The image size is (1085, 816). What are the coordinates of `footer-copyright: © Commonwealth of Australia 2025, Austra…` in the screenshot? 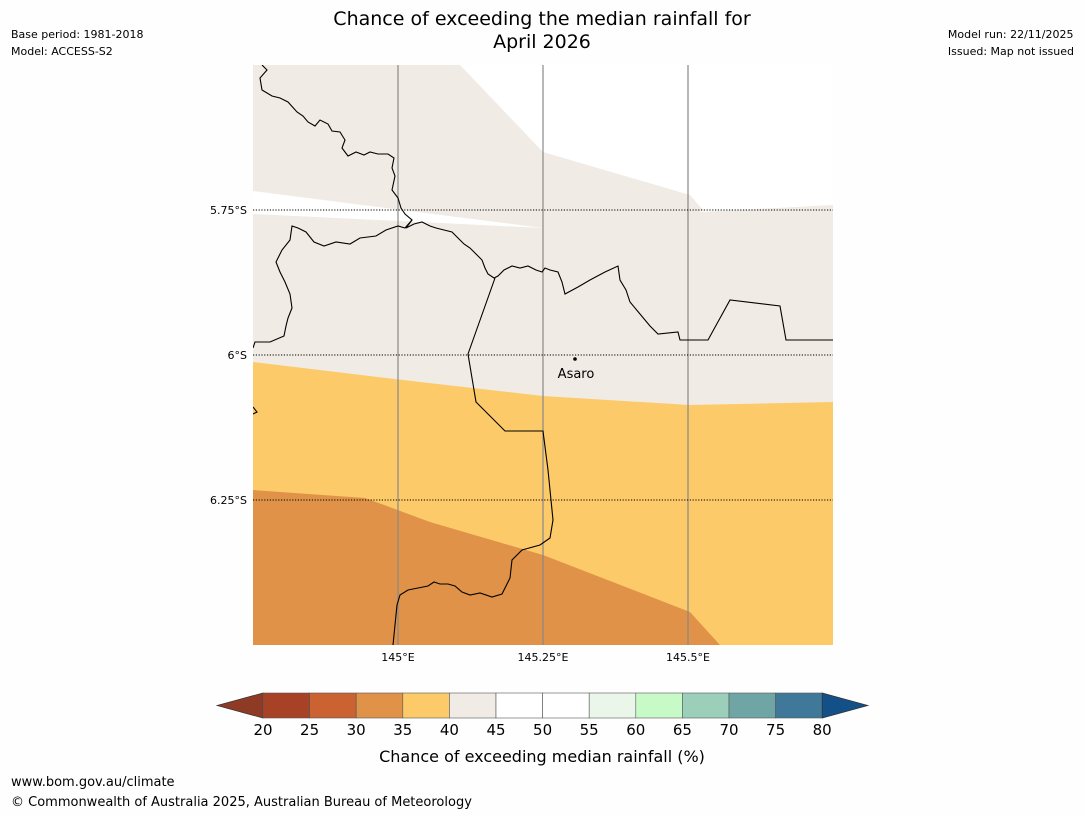 It's located at (241, 802).